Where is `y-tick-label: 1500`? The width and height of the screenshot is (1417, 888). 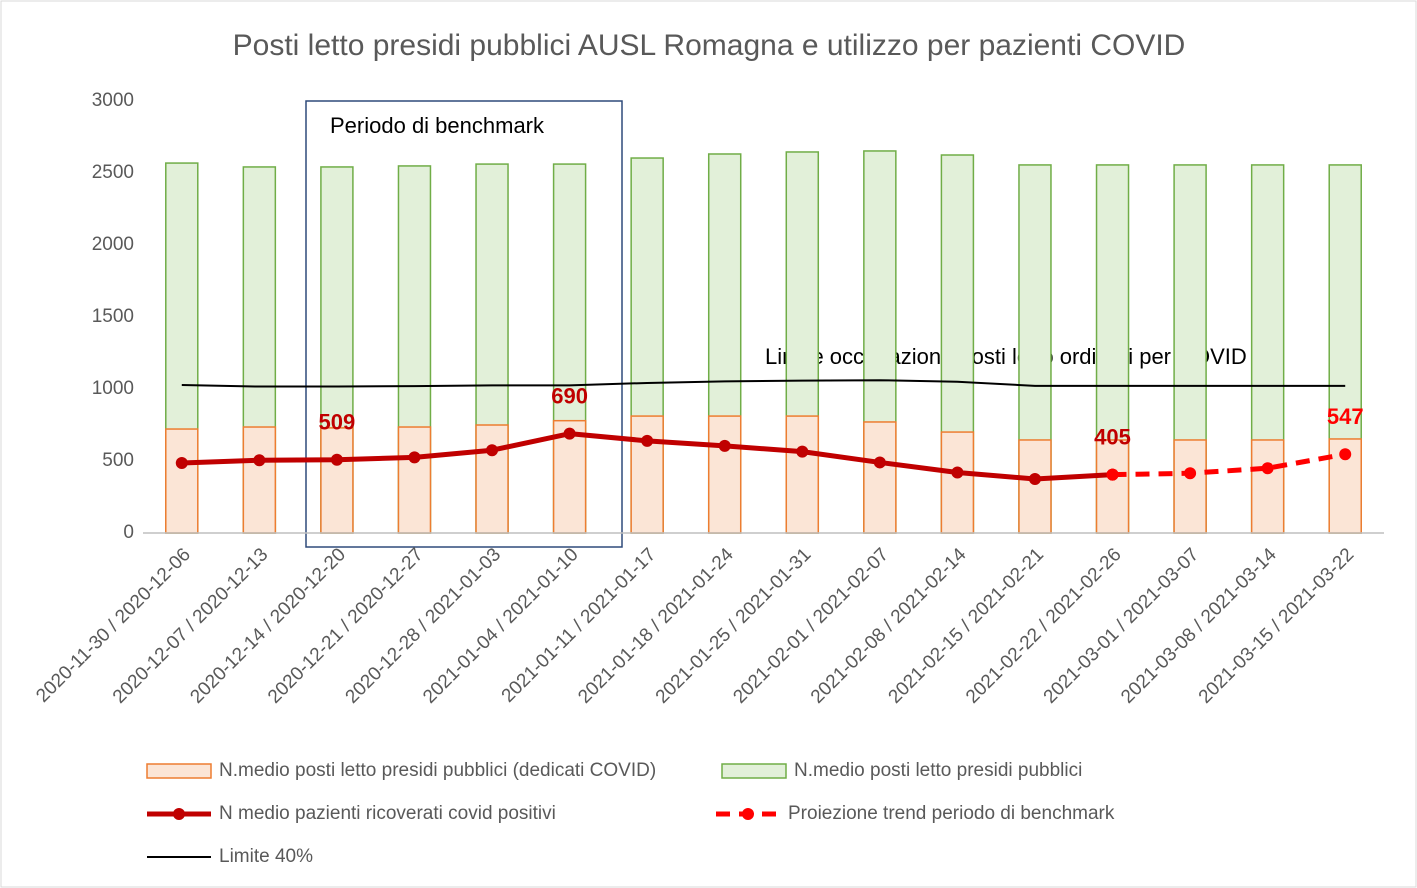 y-tick-label: 1500 is located at coordinates (113, 316).